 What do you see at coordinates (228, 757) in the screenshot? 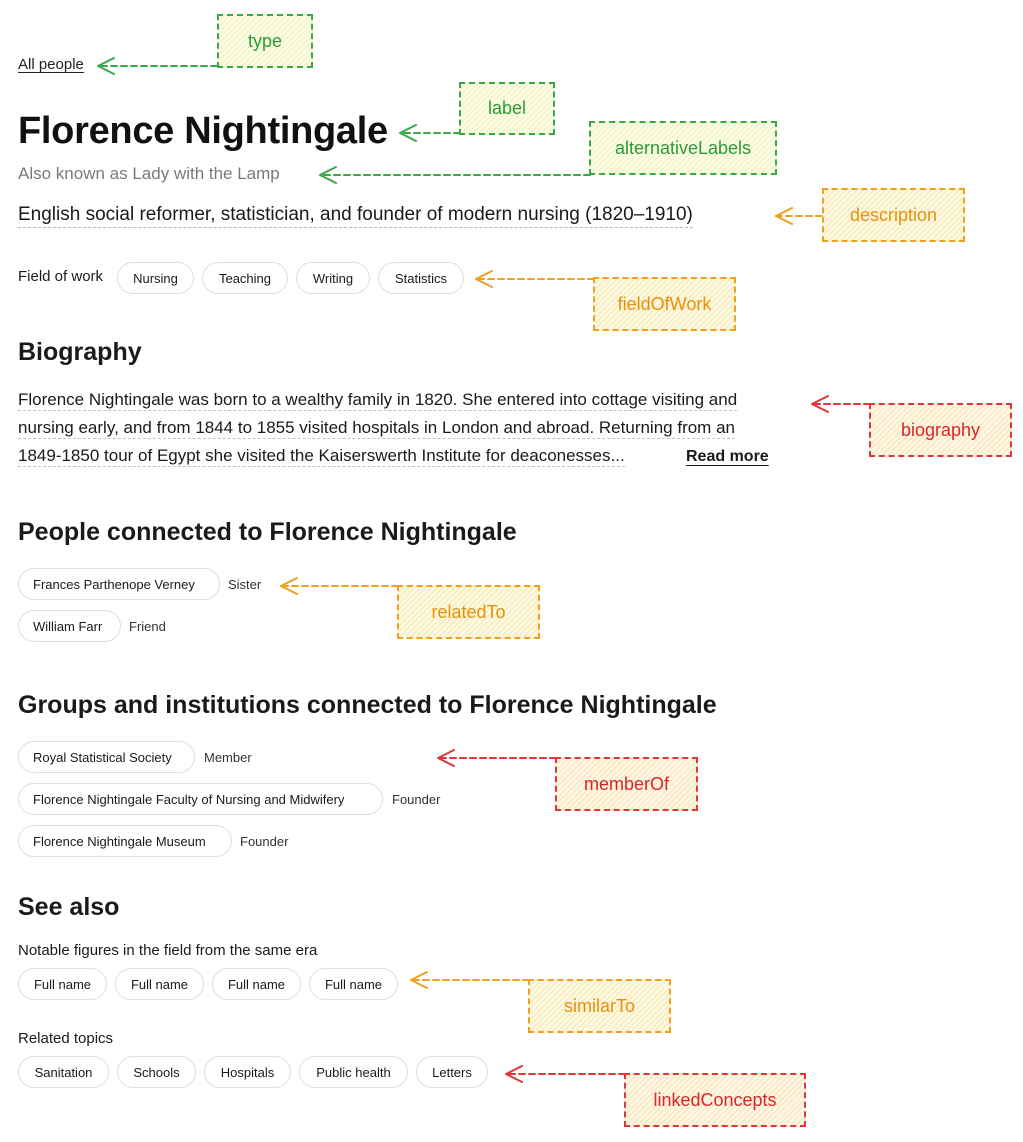
I see `group-role: Member` at bounding box center [228, 757].